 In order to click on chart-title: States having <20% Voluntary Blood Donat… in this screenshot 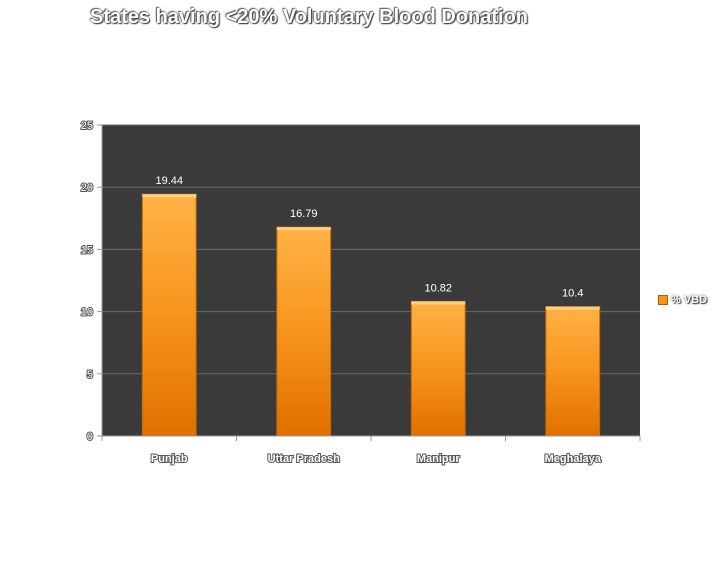, I will do `click(309, 17)`.